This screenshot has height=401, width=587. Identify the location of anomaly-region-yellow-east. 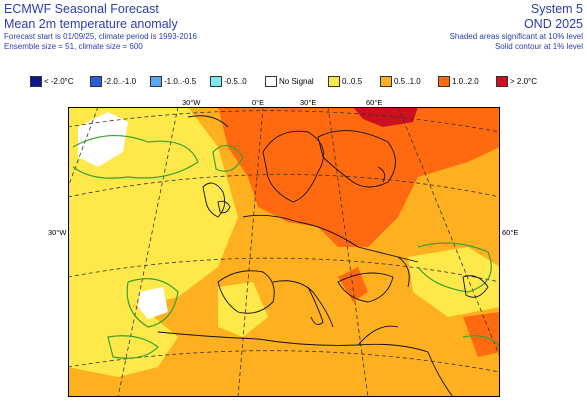
(454, 282).